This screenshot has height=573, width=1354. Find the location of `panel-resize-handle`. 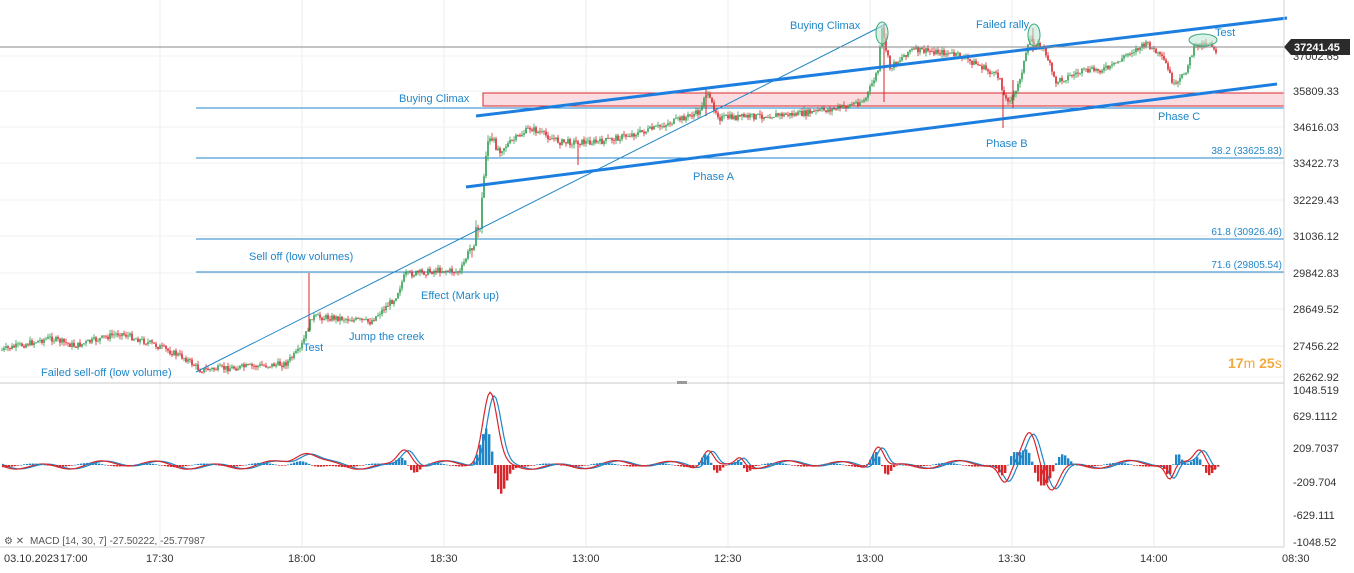

panel-resize-handle is located at coordinates (682, 382).